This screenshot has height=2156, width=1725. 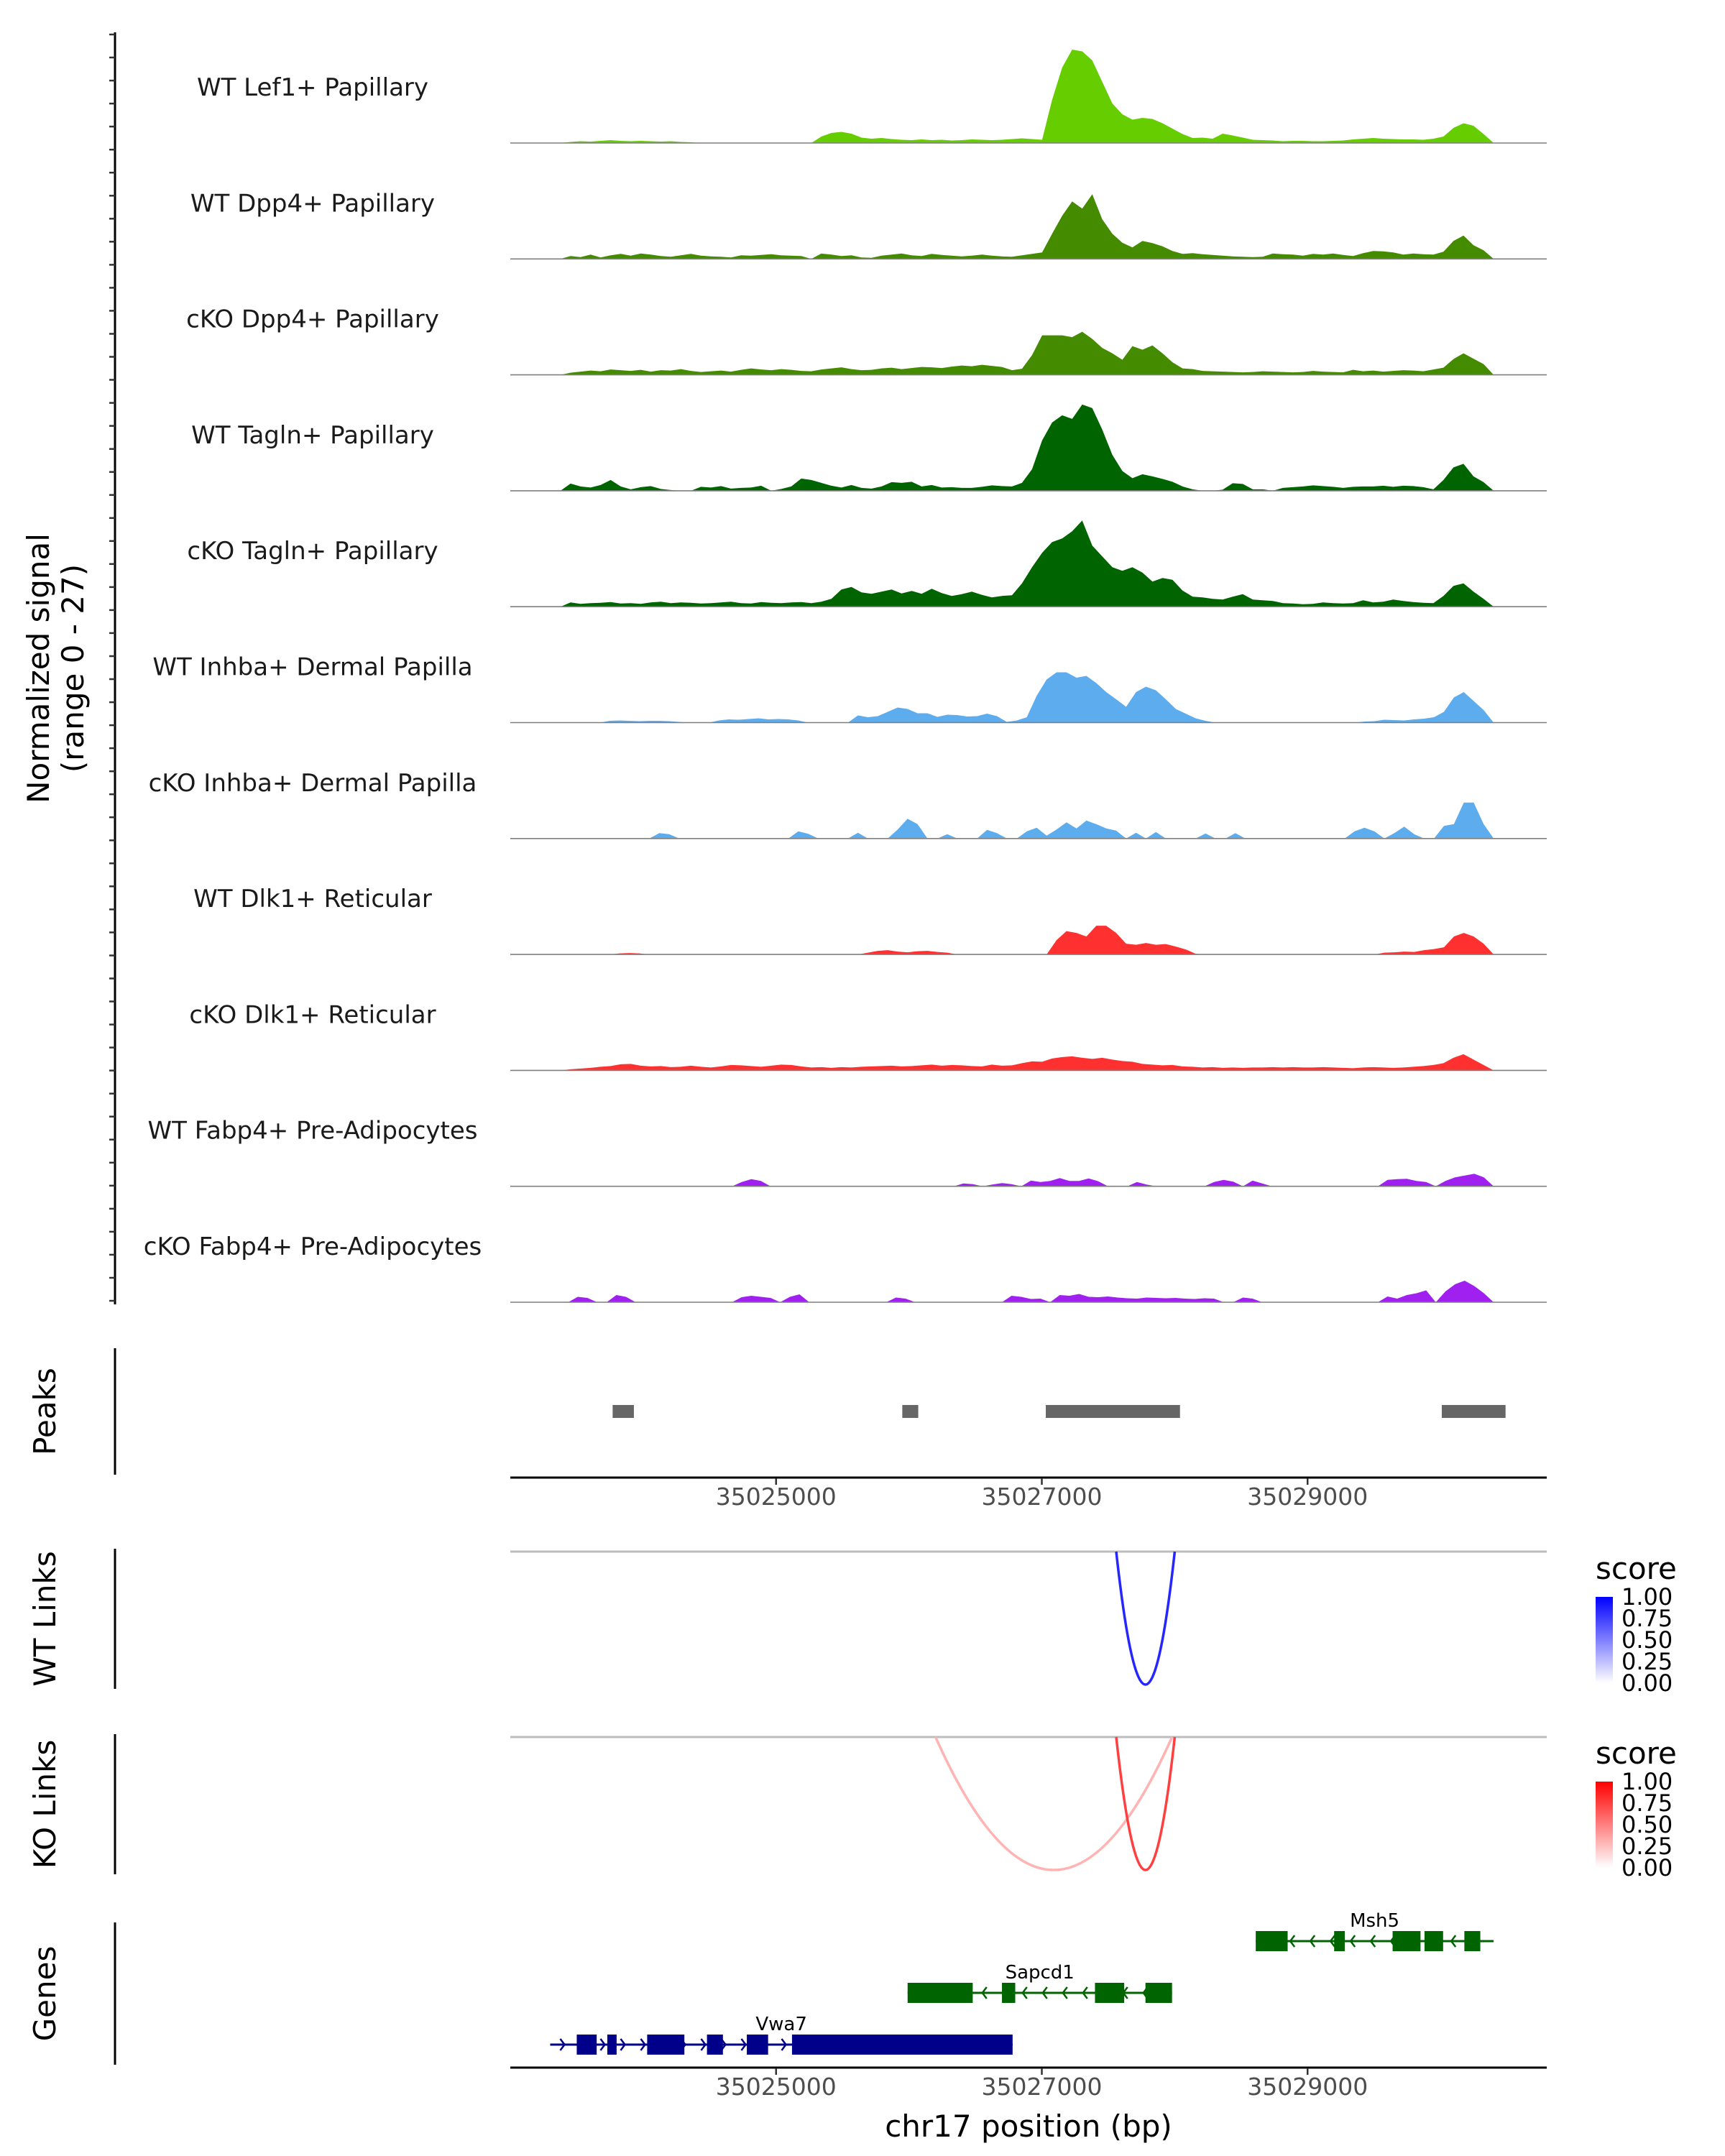 I want to click on peaks-panel: Peaks 35025000 35027000 35029000, so click(x=787, y=1429).